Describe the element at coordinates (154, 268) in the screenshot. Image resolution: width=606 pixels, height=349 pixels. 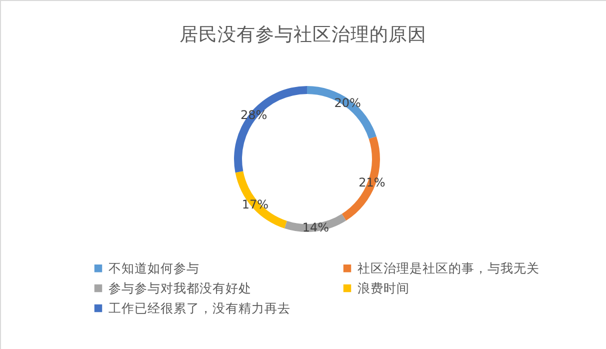
I see `legend-label: 不知道如何参与` at that location.